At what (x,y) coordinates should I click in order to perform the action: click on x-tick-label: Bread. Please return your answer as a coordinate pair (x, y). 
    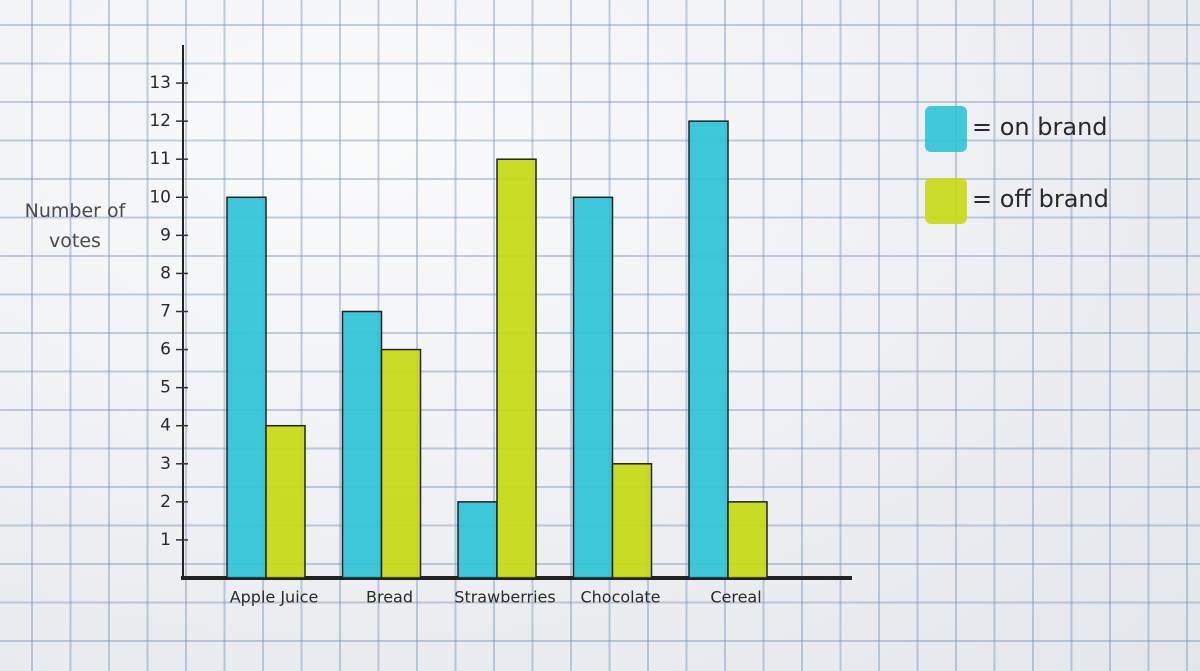
    Looking at the image, I should click on (389, 597).